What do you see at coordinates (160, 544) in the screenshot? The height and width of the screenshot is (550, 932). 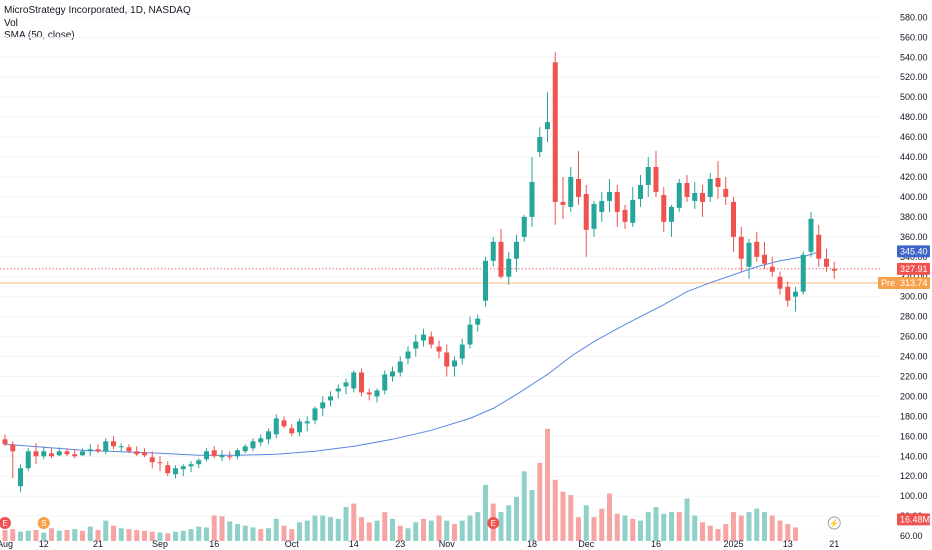 I see `x-tick-label: Sep` at bounding box center [160, 544].